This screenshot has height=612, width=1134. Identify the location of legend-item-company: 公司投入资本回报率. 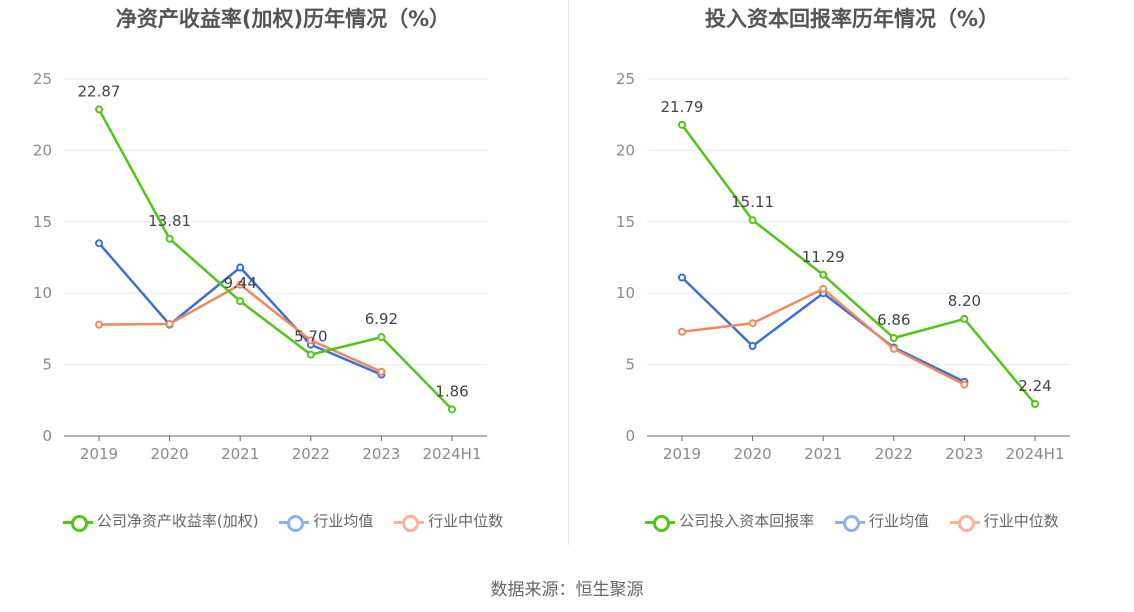
(730, 521).